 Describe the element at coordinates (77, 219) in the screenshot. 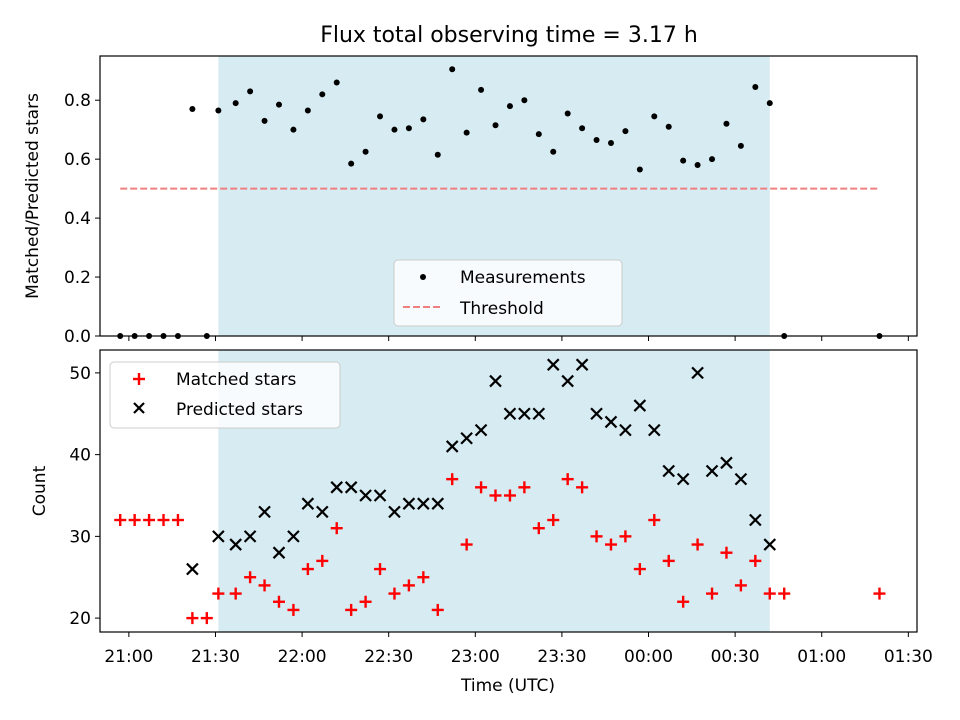

I see `y-tick-label: 0.4` at that location.